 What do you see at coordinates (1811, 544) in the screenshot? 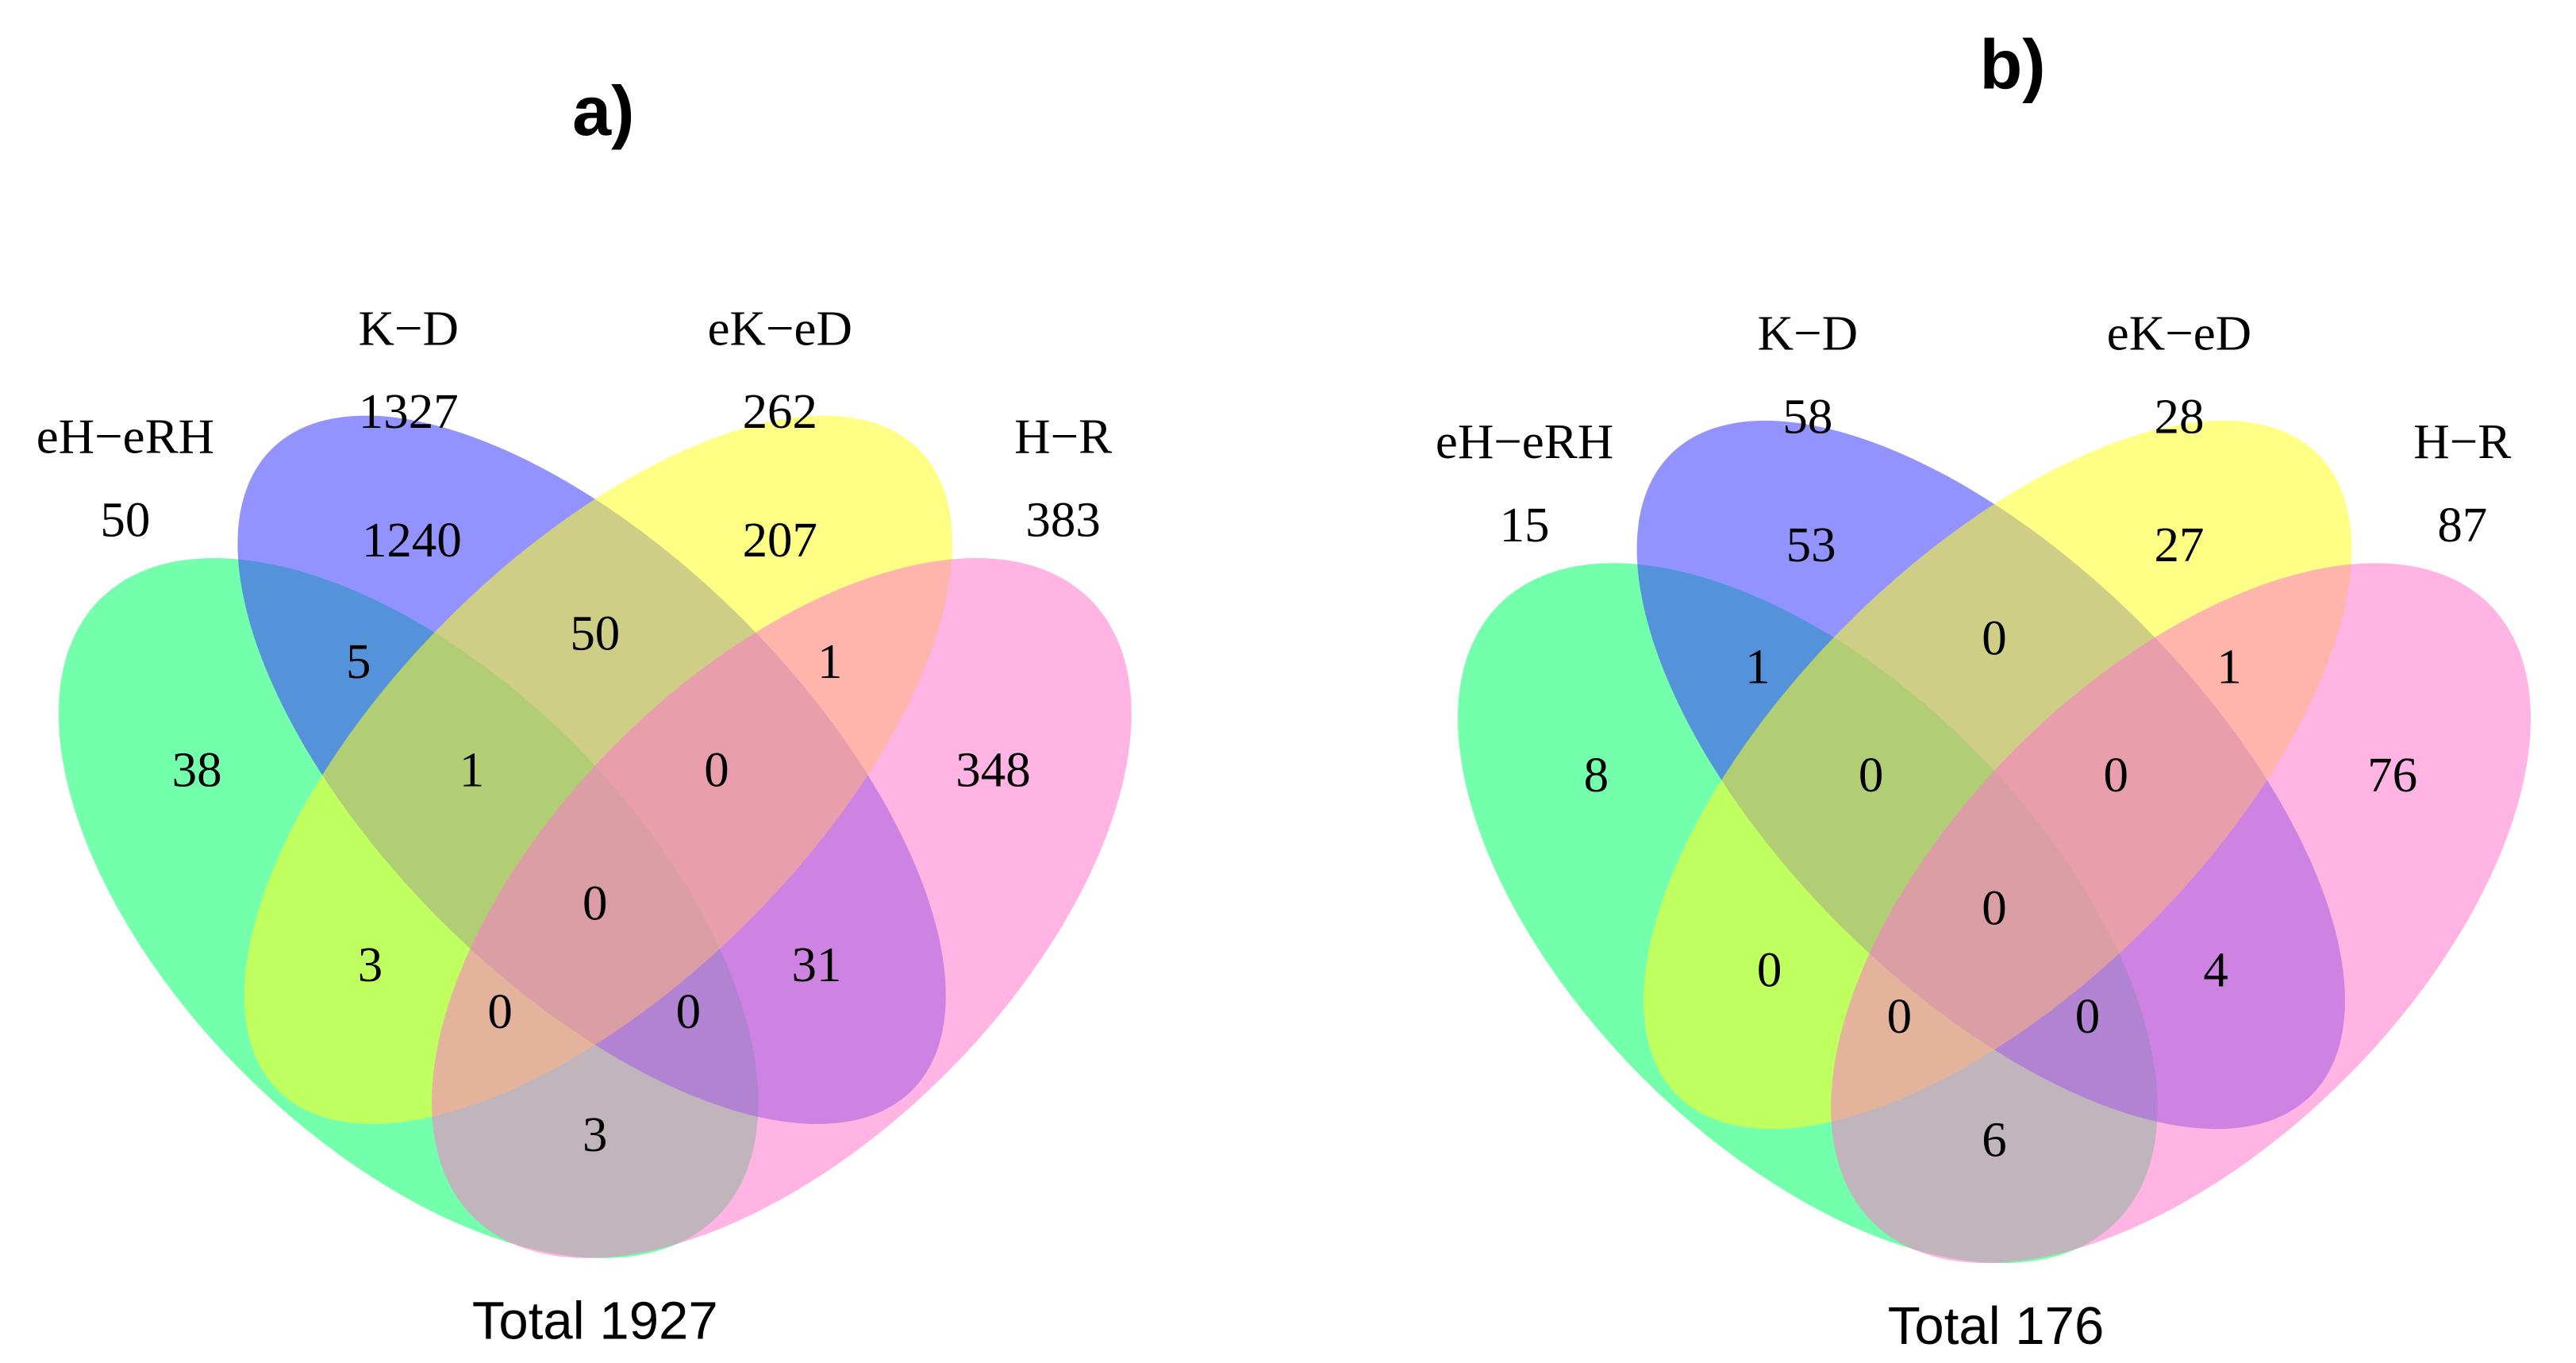
I see `region-count: 53` at bounding box center [1811, 544].